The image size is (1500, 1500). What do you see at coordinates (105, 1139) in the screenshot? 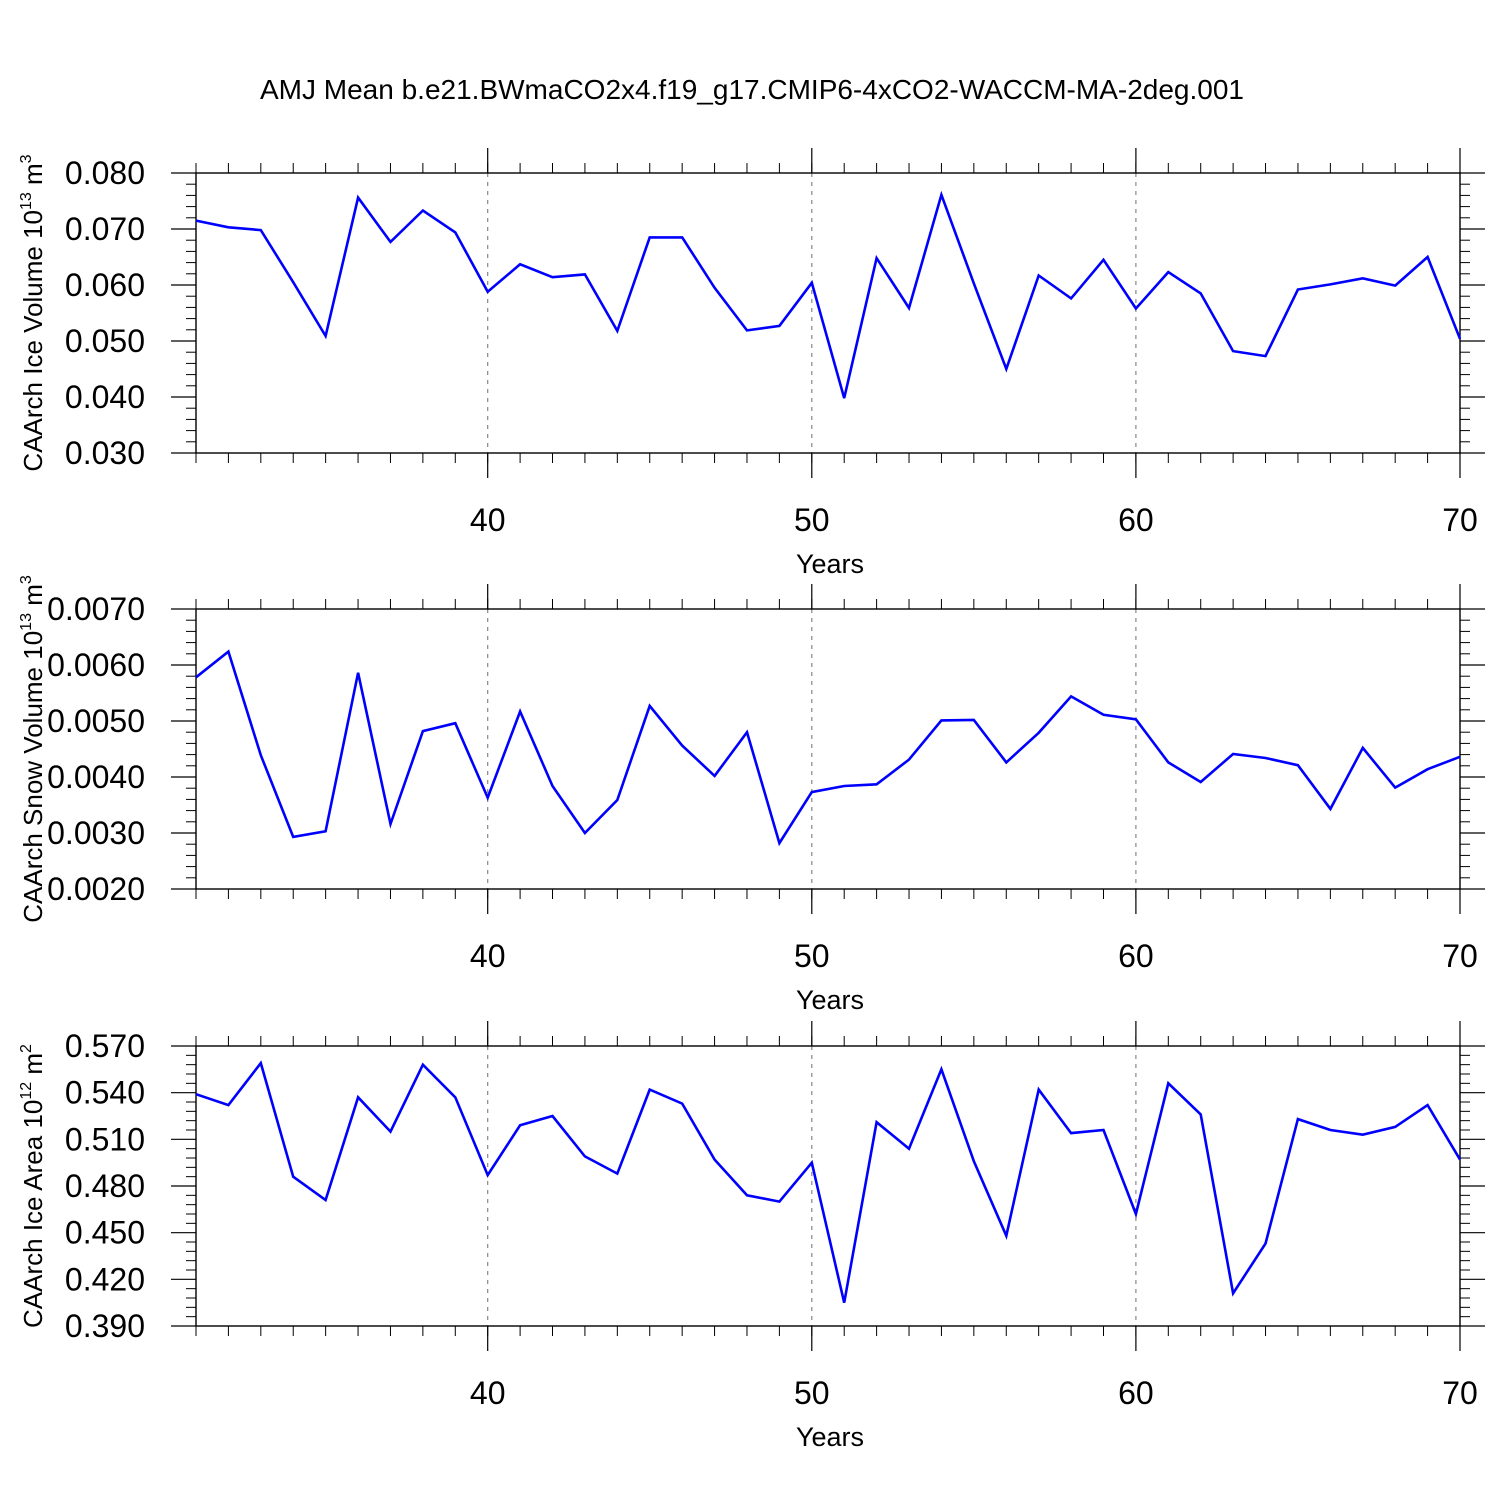
I see `y-tick-label: 0.510` at bounding box center [105, 1139].